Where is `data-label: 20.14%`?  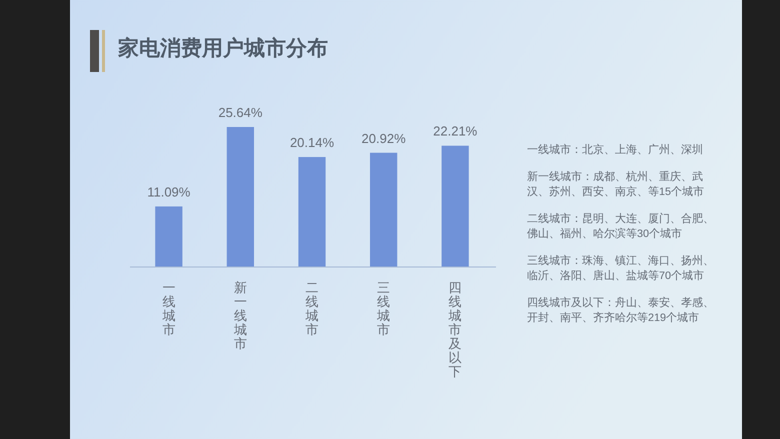
data-label: 20.14% is located at coordinates (312, 142).